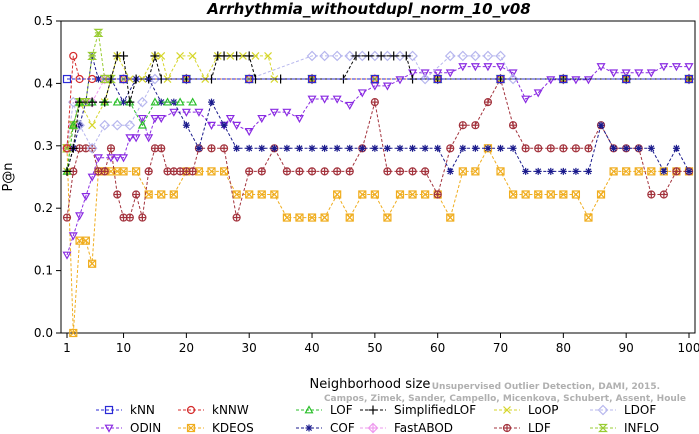  I want to click on x-tick-label: 60, so click(437, 348).